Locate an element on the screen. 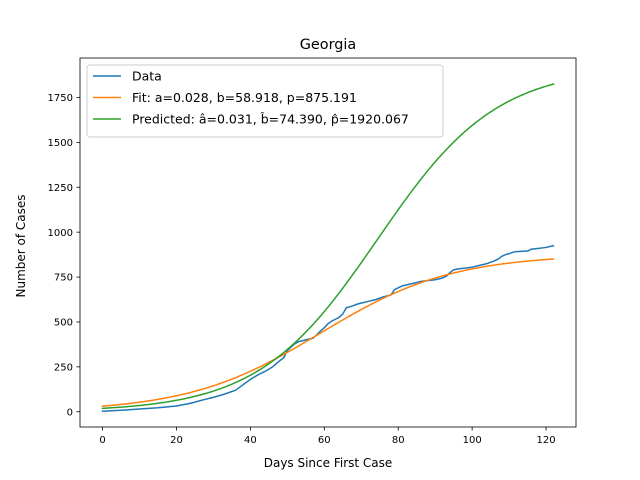 The image size is (640, 480). legend-label: Data is located at coordinates (147, 76).